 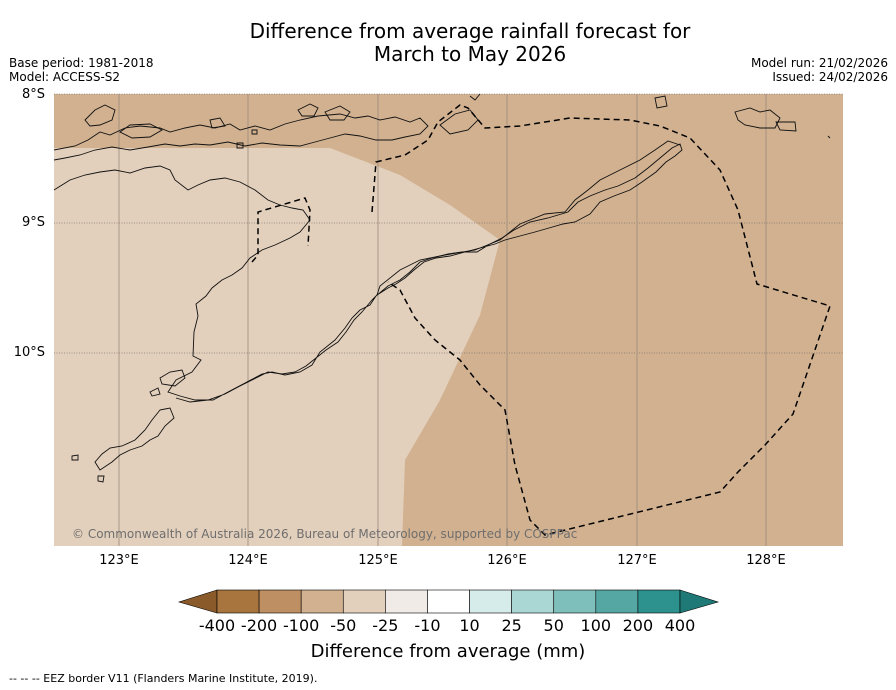 I want to click on coast-small-islands, so click(x=533, y=139).